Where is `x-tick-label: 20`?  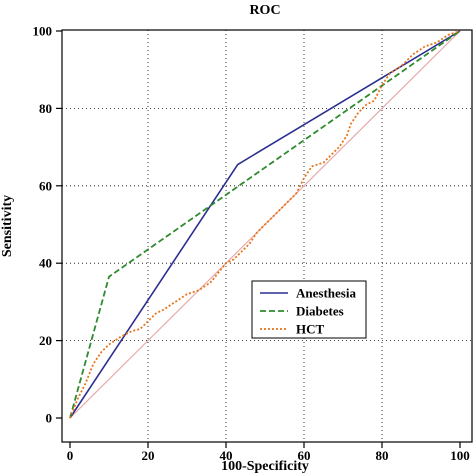 x-tick-label: 20 is located at coordinates (148, 455).